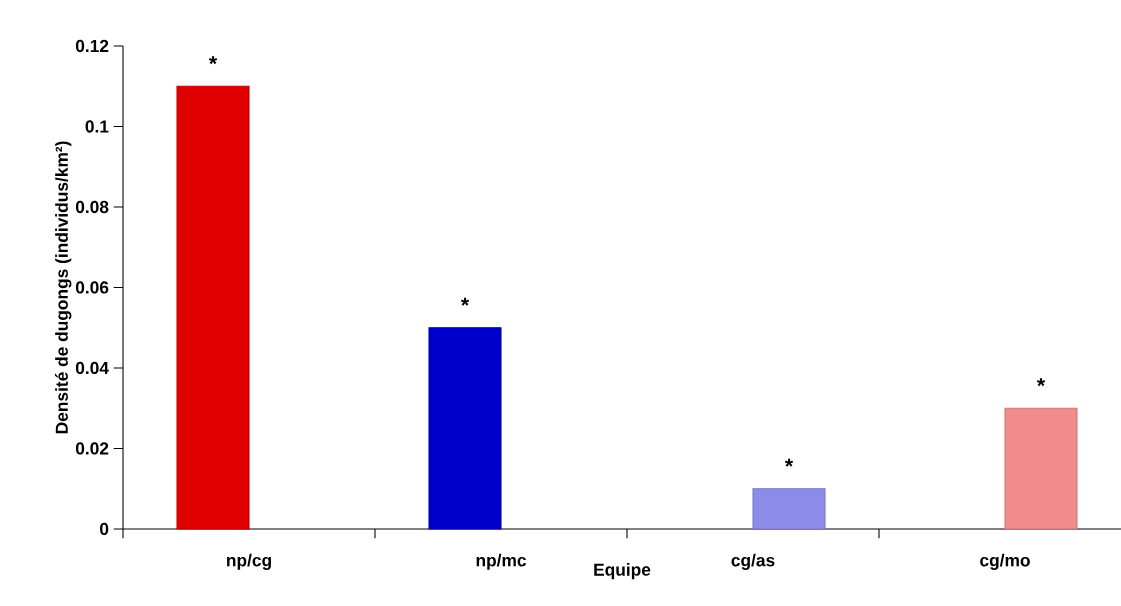 This screenshot has height=606, width=1121. Describe the element at coordinates (63, 287) in the screenshot. I see `y-axis-title: Densité de dugongs (individus/km²)` at that location.